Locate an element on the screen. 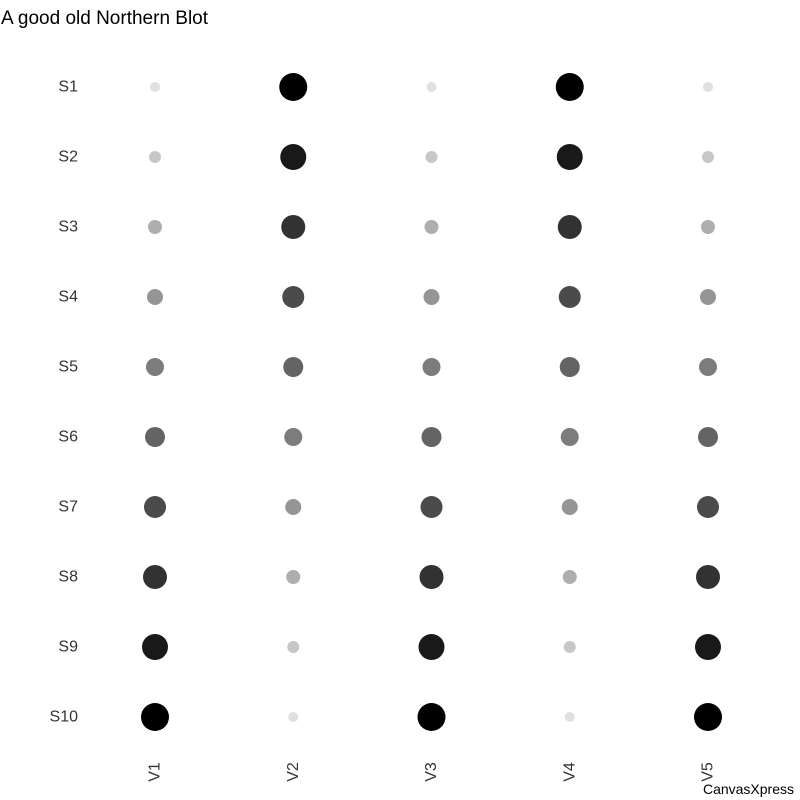 Image resolution: width=800 pixels, height=800 pixels. column-label-v1: V1 is located at coordinates (155, 772).